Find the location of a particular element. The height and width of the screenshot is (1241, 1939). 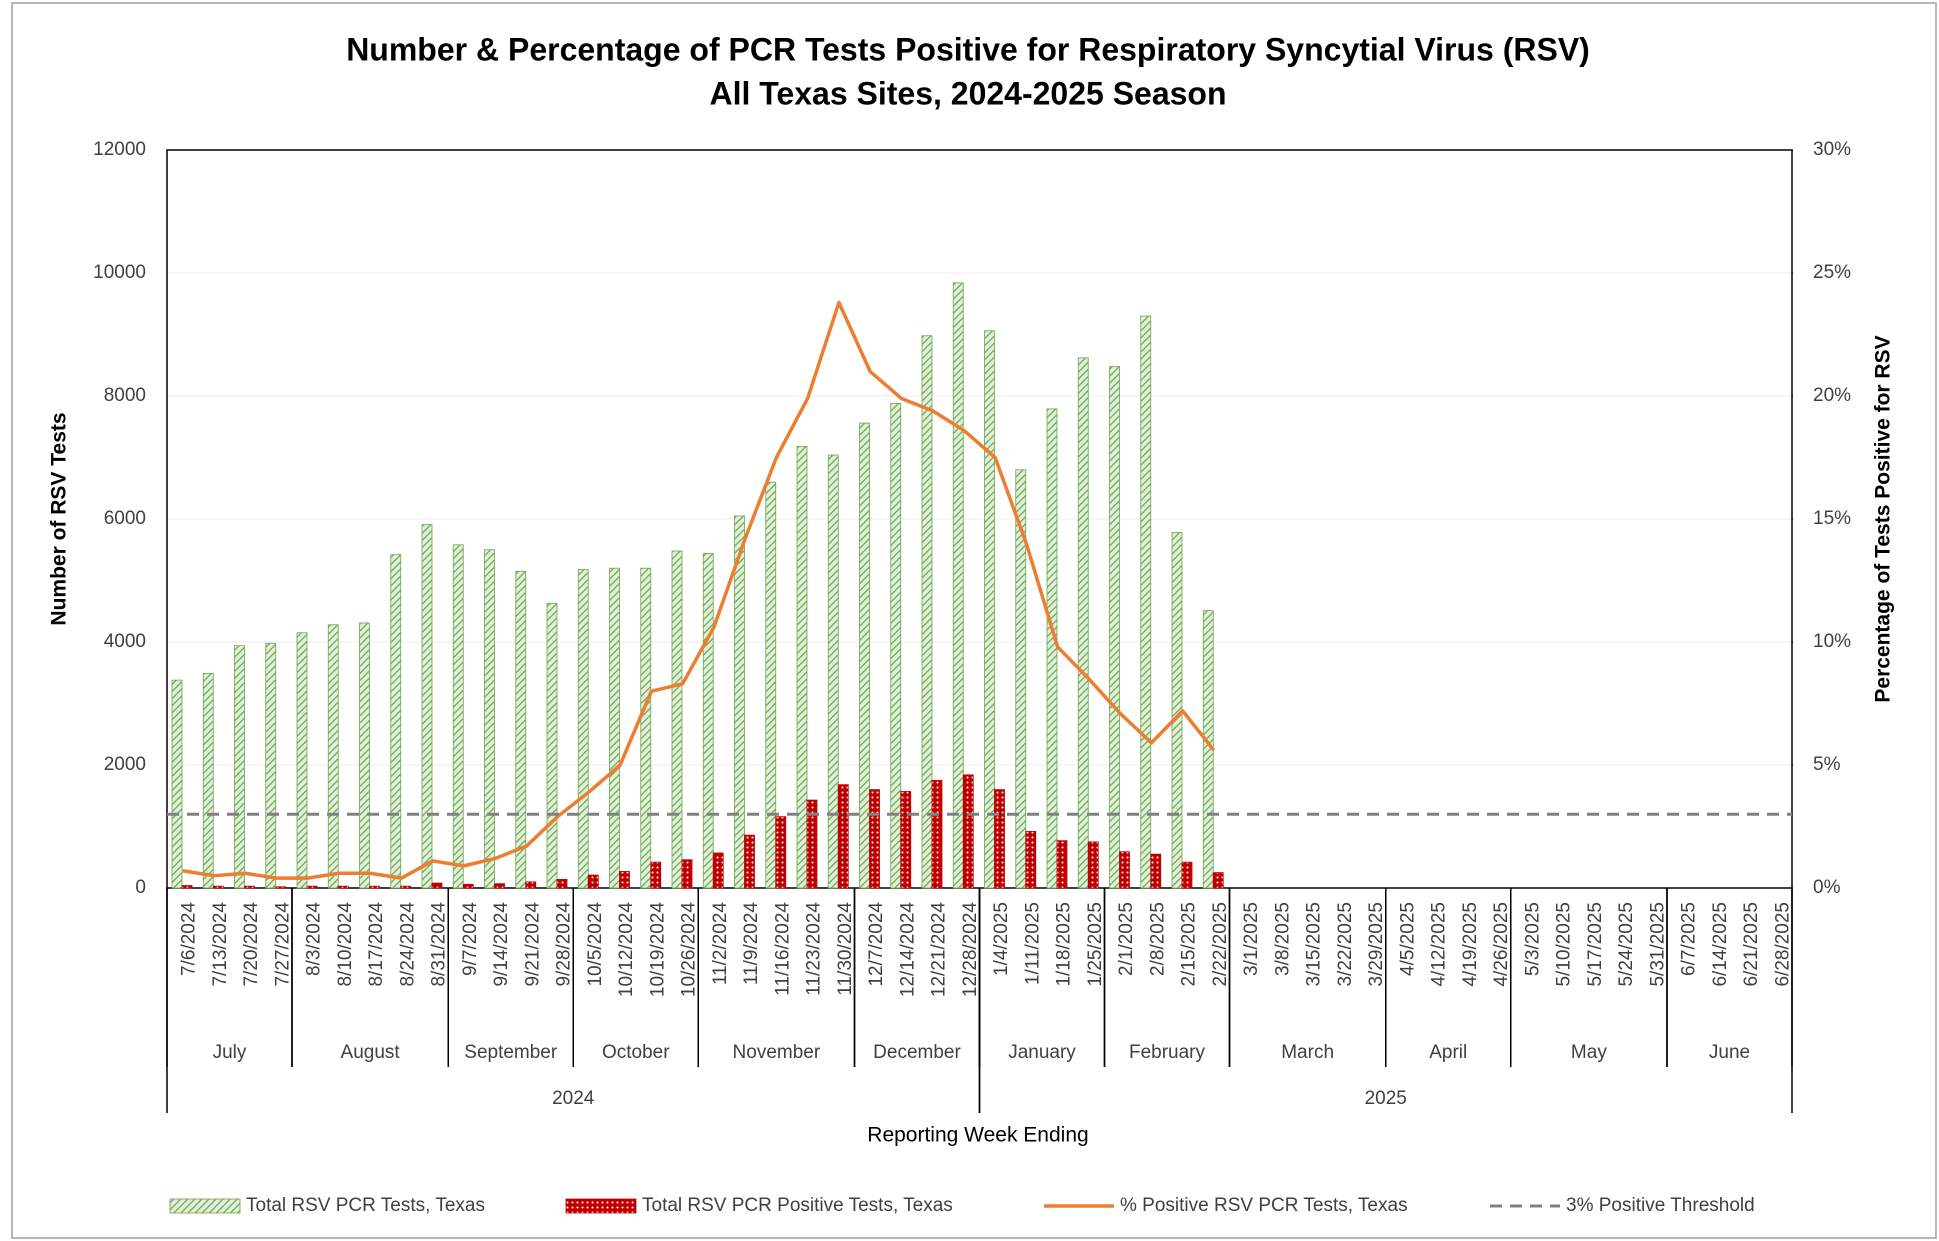

x-tick-label: 4/26/2025 is located at coordinates (1501, 944).